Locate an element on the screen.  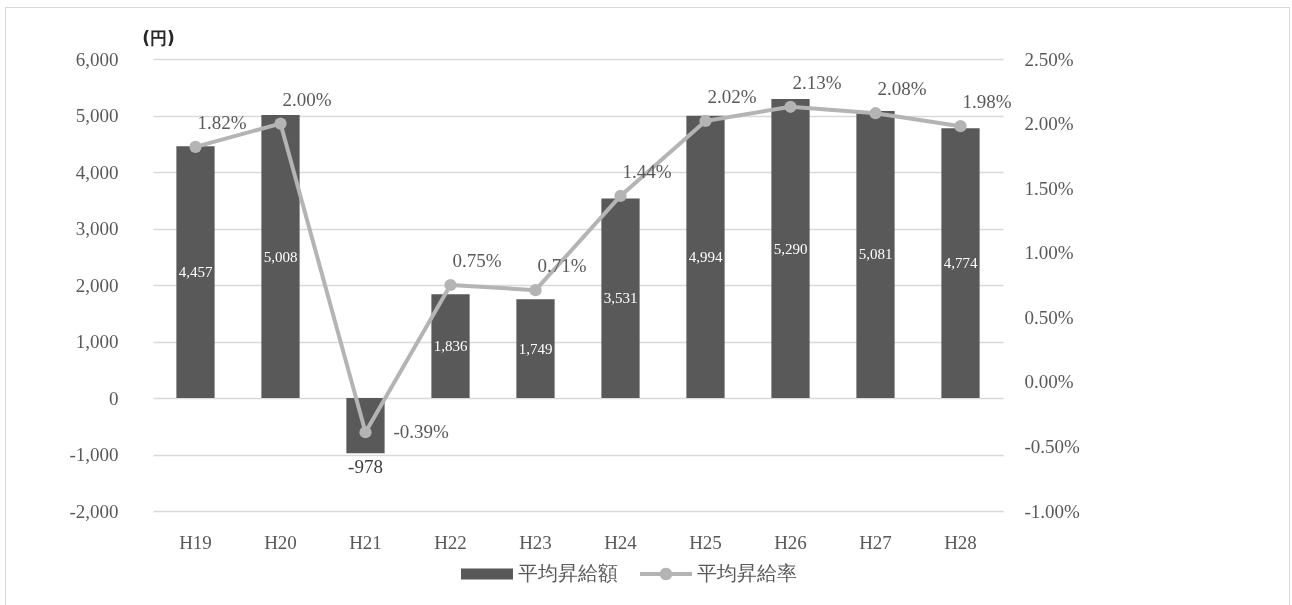
x-tick-label: H20 is located at coordinates (280, 542).